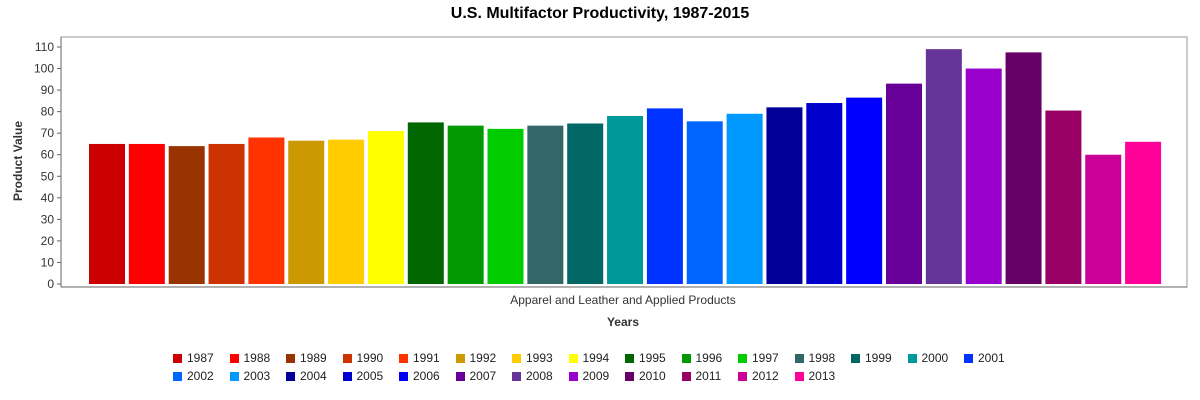 The height and width of the screenshot is (400, 1200). Describe the element at coordinates (823, 358) in the screenshot. I see `legend-item-1998: 1998` at that location.